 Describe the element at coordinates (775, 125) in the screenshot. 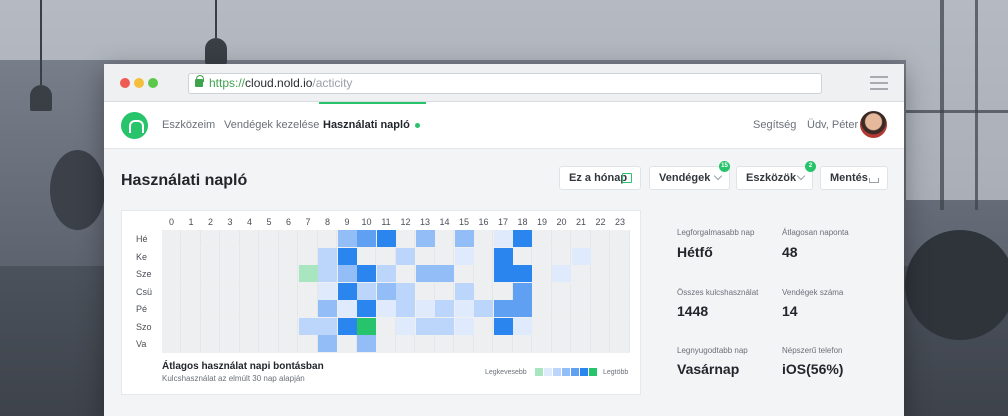

I see `help-link: Segítség` at that location.